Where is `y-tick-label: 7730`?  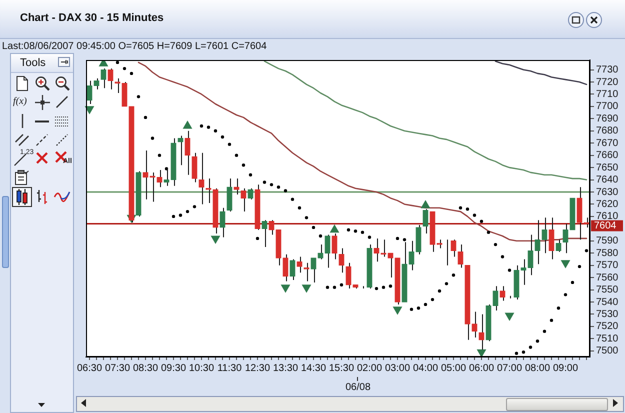 y-tick-label: 7730 is located at coordinates (607, 70).